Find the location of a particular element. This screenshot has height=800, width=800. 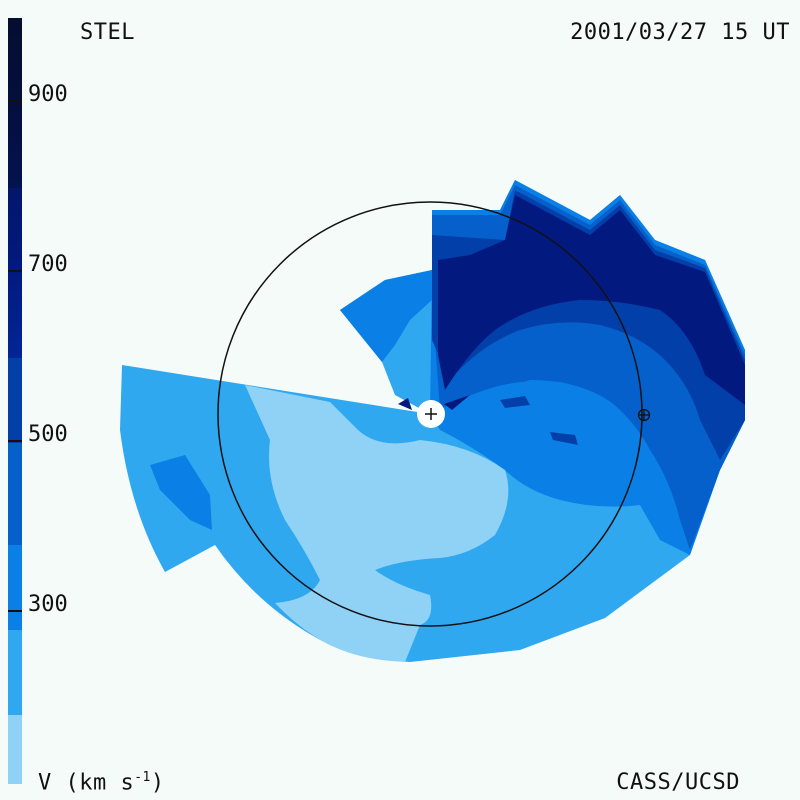

colorbar-label-900: 900 is located at coordinates (48, 94).